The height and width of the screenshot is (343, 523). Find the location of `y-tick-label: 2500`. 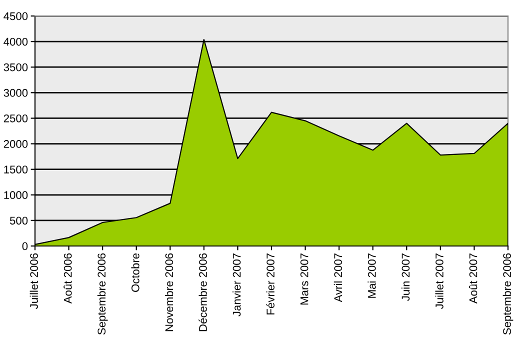

y-tick-label: 2500 is located at coordinates (16, 118).